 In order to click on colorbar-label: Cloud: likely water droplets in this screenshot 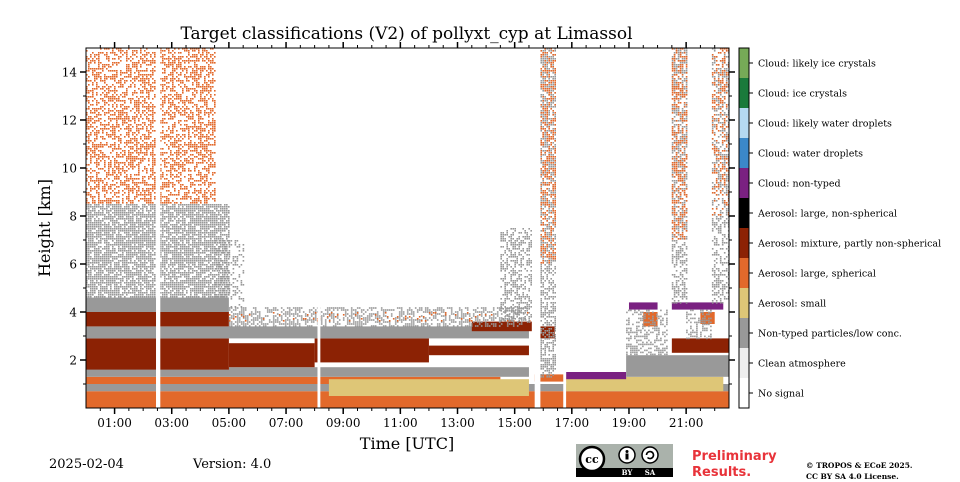, I will do `click(825, 124)`.